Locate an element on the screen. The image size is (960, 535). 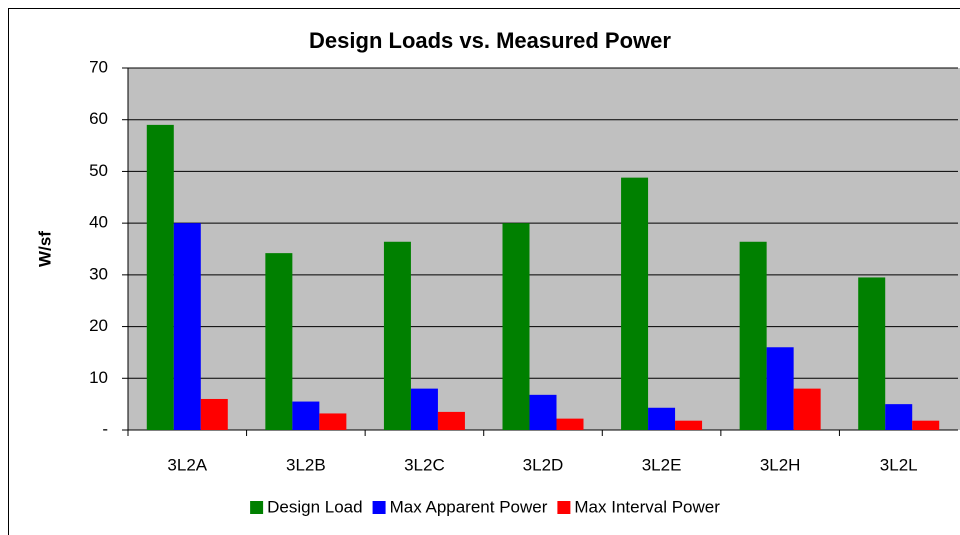
x-tick-label: 3L2L is located at coordinates (899, 464).